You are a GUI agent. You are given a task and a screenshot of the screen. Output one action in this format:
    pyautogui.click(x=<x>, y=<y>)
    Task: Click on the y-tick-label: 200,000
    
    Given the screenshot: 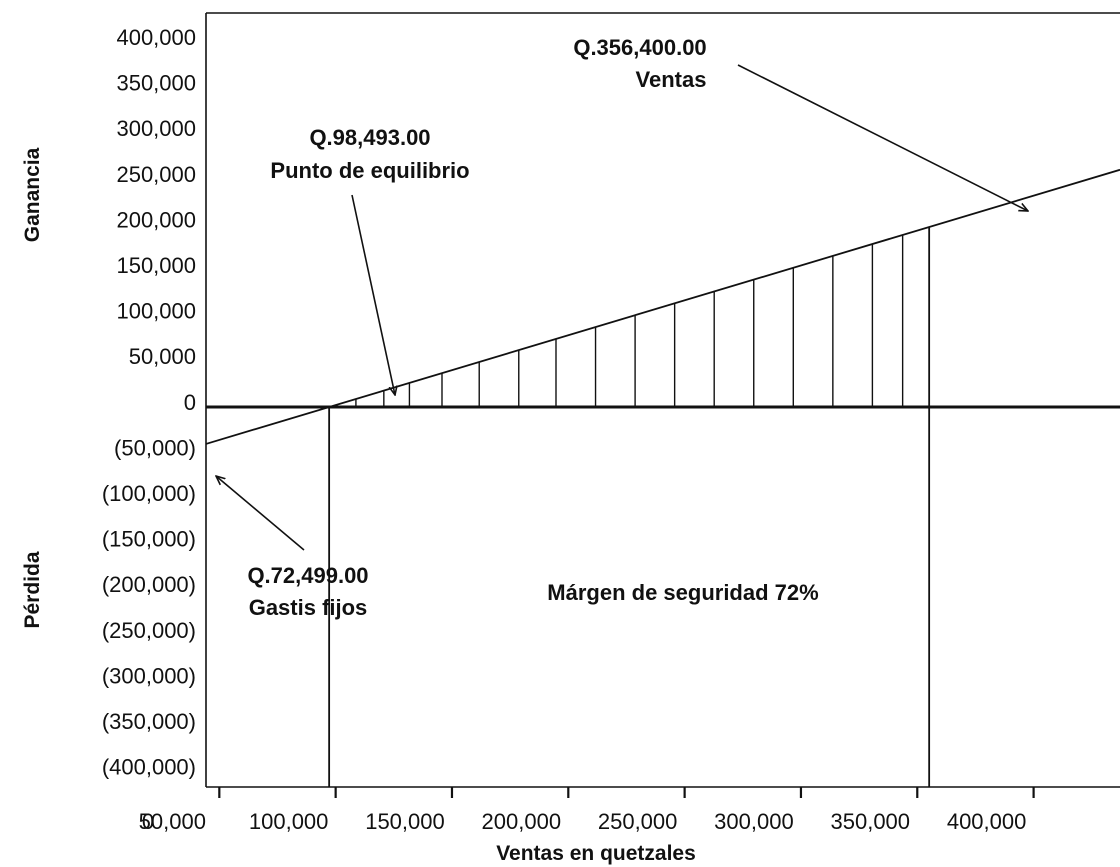 What is the action you would take?
    pyautogui.click(x=156, y=219)
    